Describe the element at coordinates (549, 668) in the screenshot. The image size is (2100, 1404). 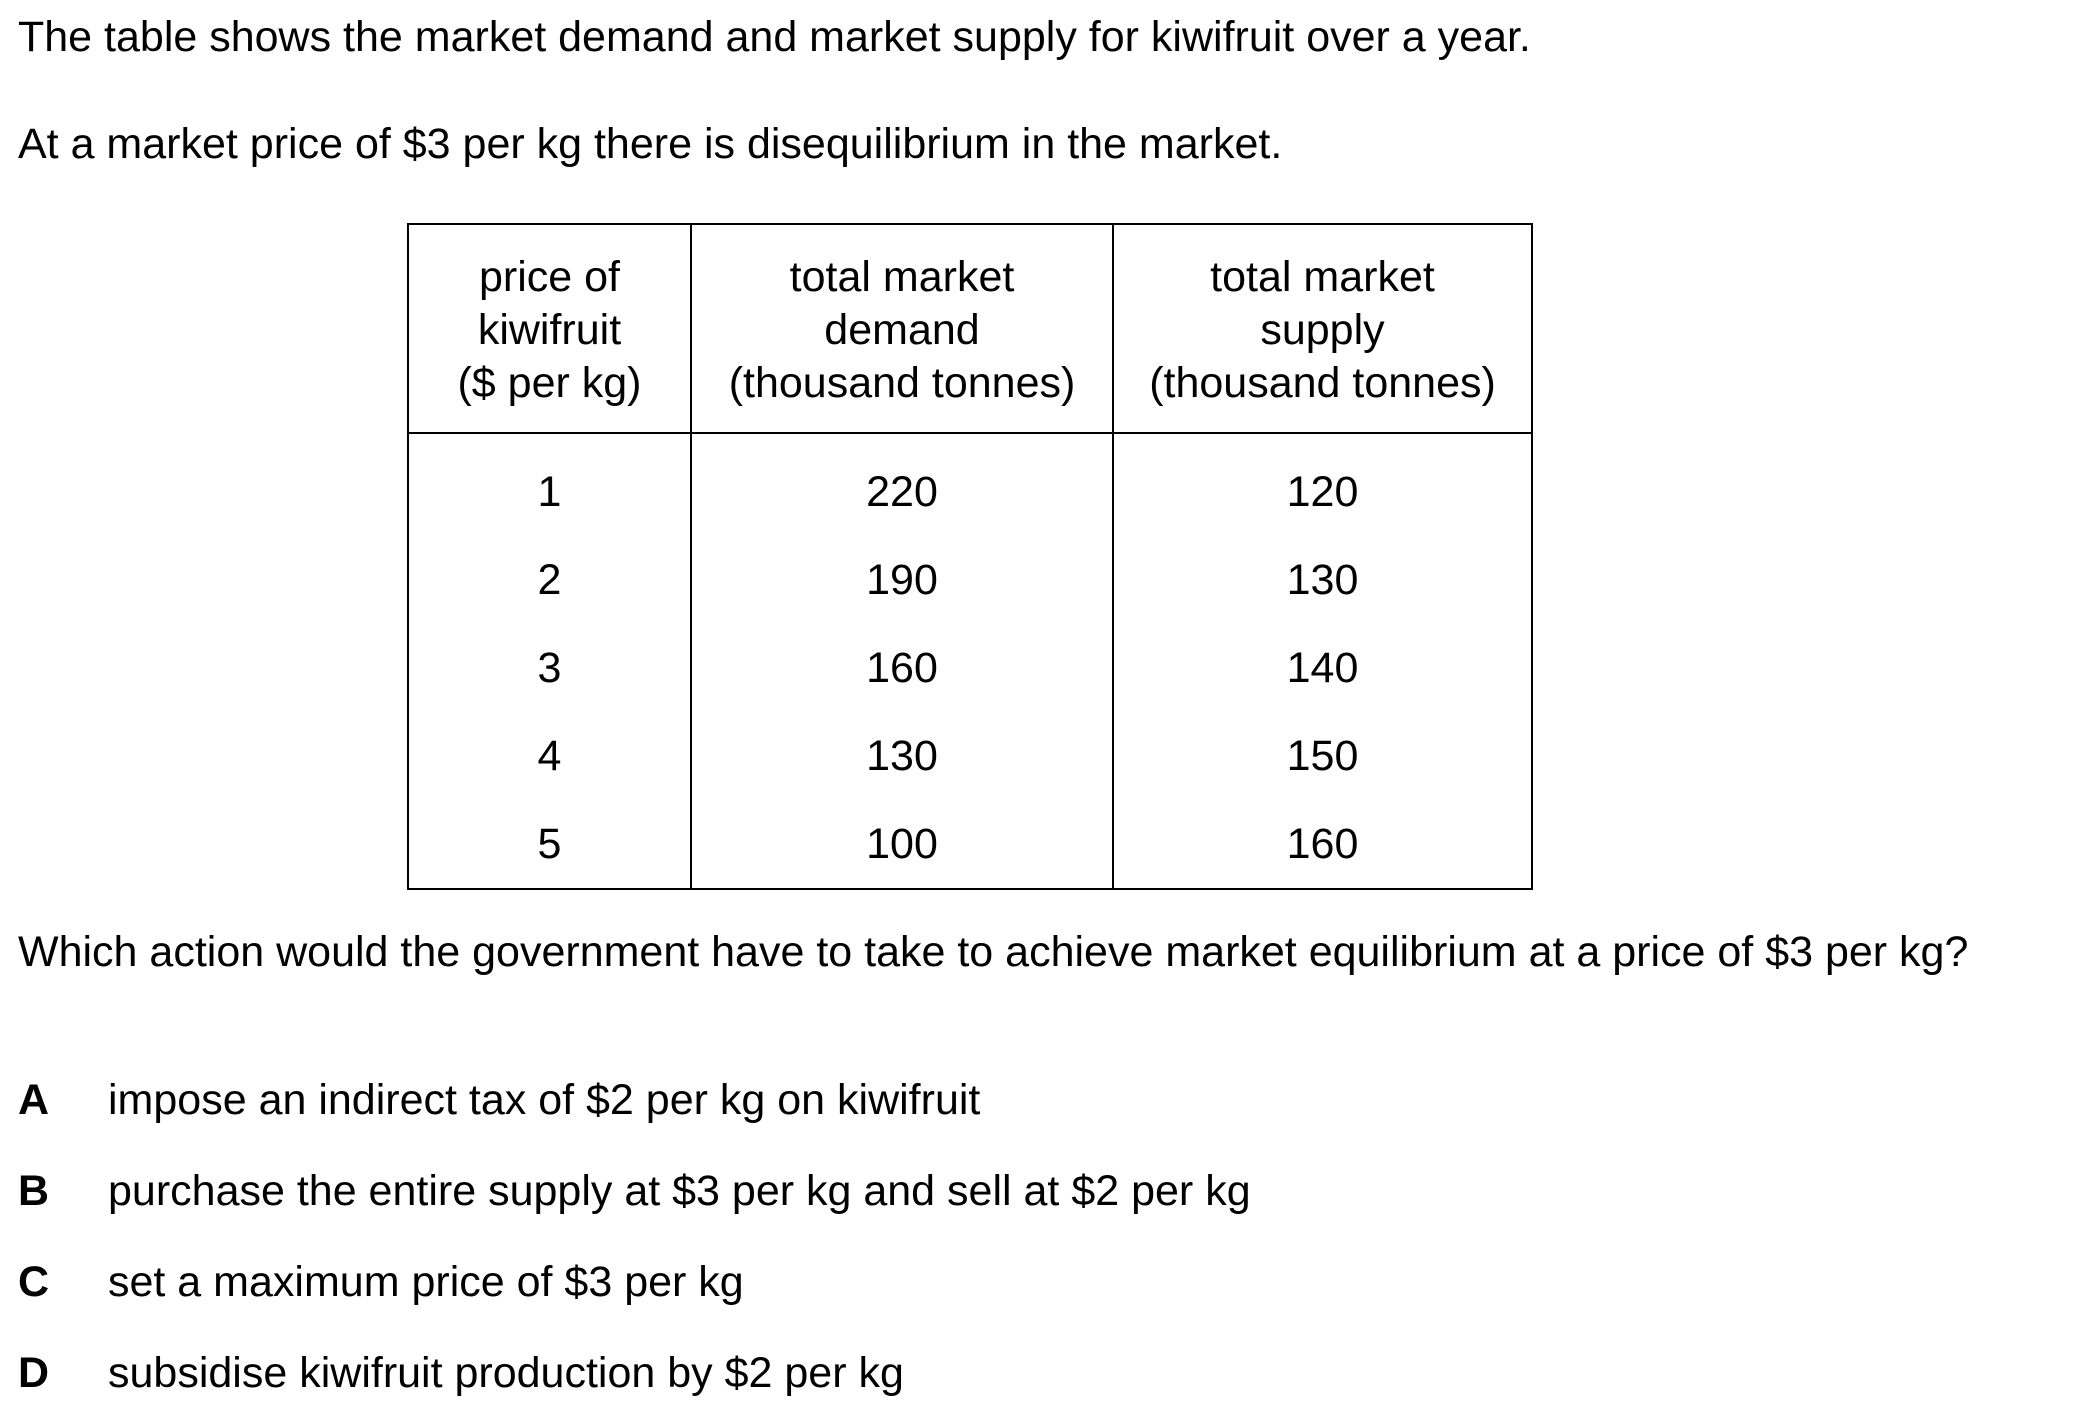
I see `cell-price: 3` at that location.